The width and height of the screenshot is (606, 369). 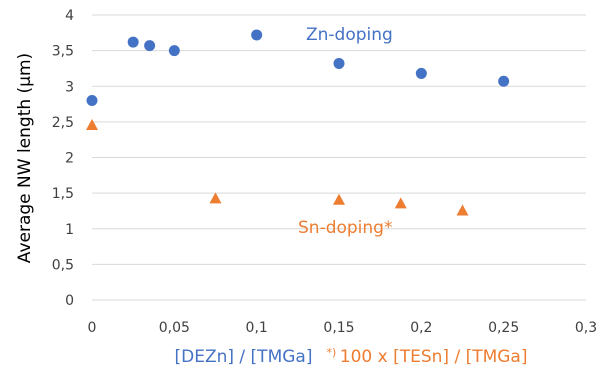 I want to click on y-tick-label: 0,5, so click(x=63, y=265).